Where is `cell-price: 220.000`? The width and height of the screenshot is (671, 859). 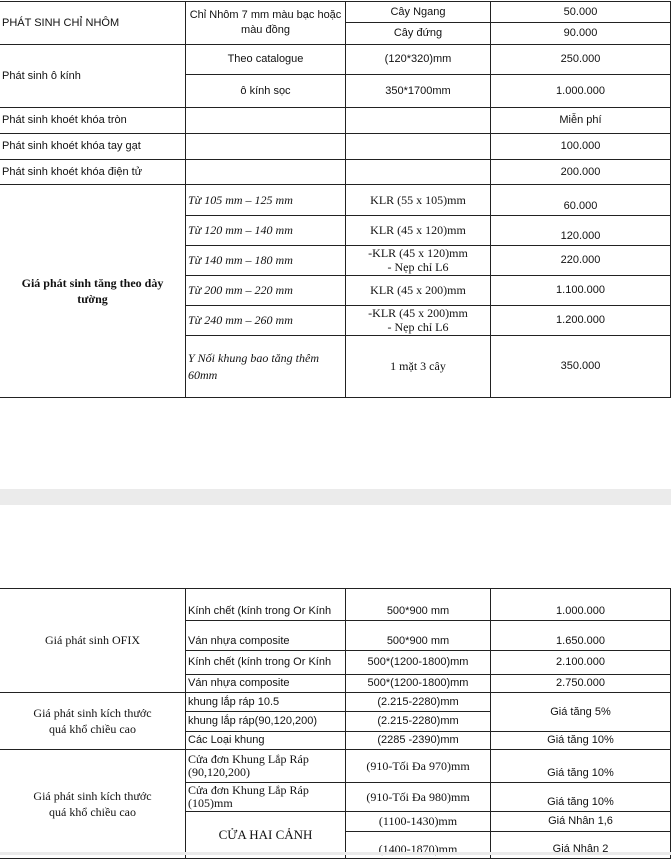 cell-price: 220.000 is located at coordinates (580, 260).